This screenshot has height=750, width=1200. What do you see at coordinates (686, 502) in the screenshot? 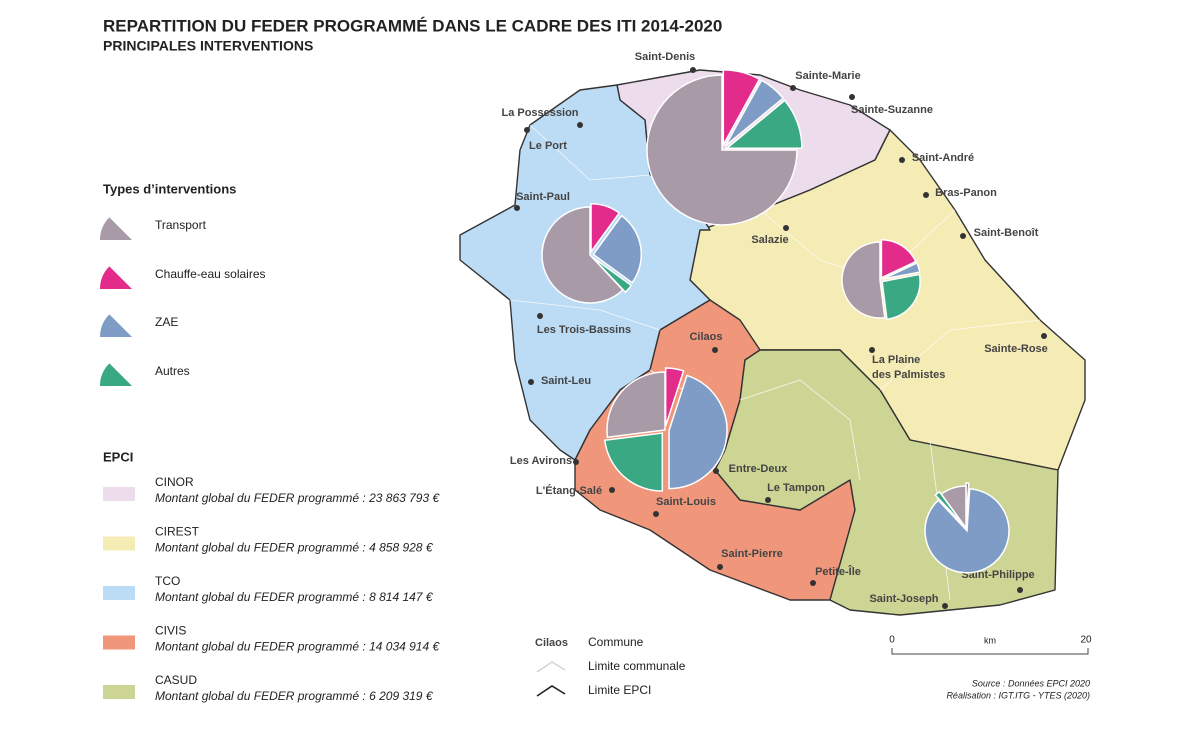
I see `commune-label: Saint-Louis` at bounding box center [686, 502].